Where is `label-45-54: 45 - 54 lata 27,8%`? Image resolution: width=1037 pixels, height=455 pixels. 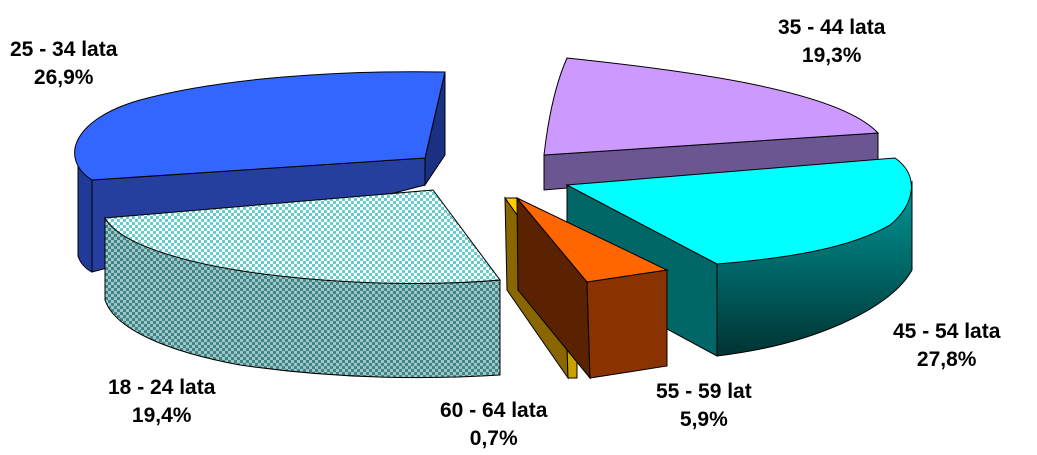 label-45-54: 45 - 54 lata 27,8% is located at coordinates (946, 346).